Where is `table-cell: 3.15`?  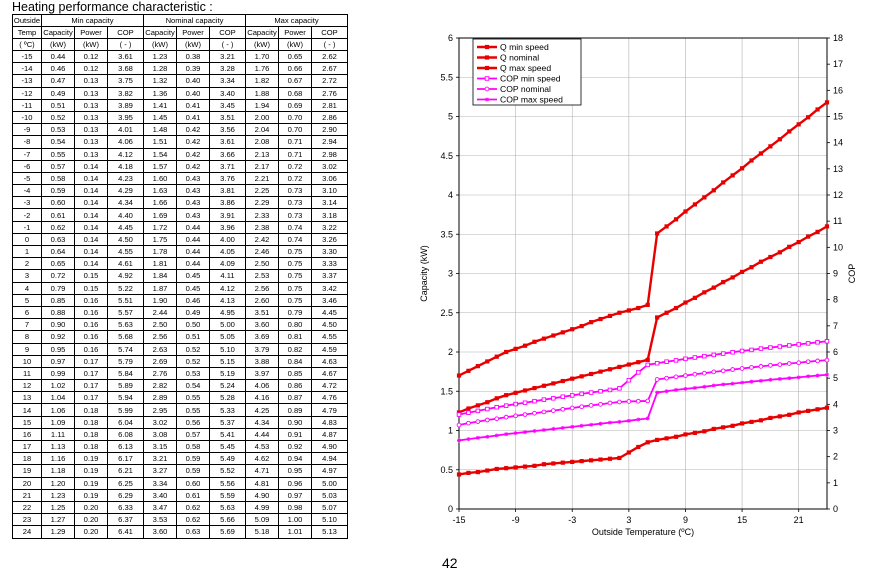 table-cell: 3.15 is located at coordinates (160, 446).